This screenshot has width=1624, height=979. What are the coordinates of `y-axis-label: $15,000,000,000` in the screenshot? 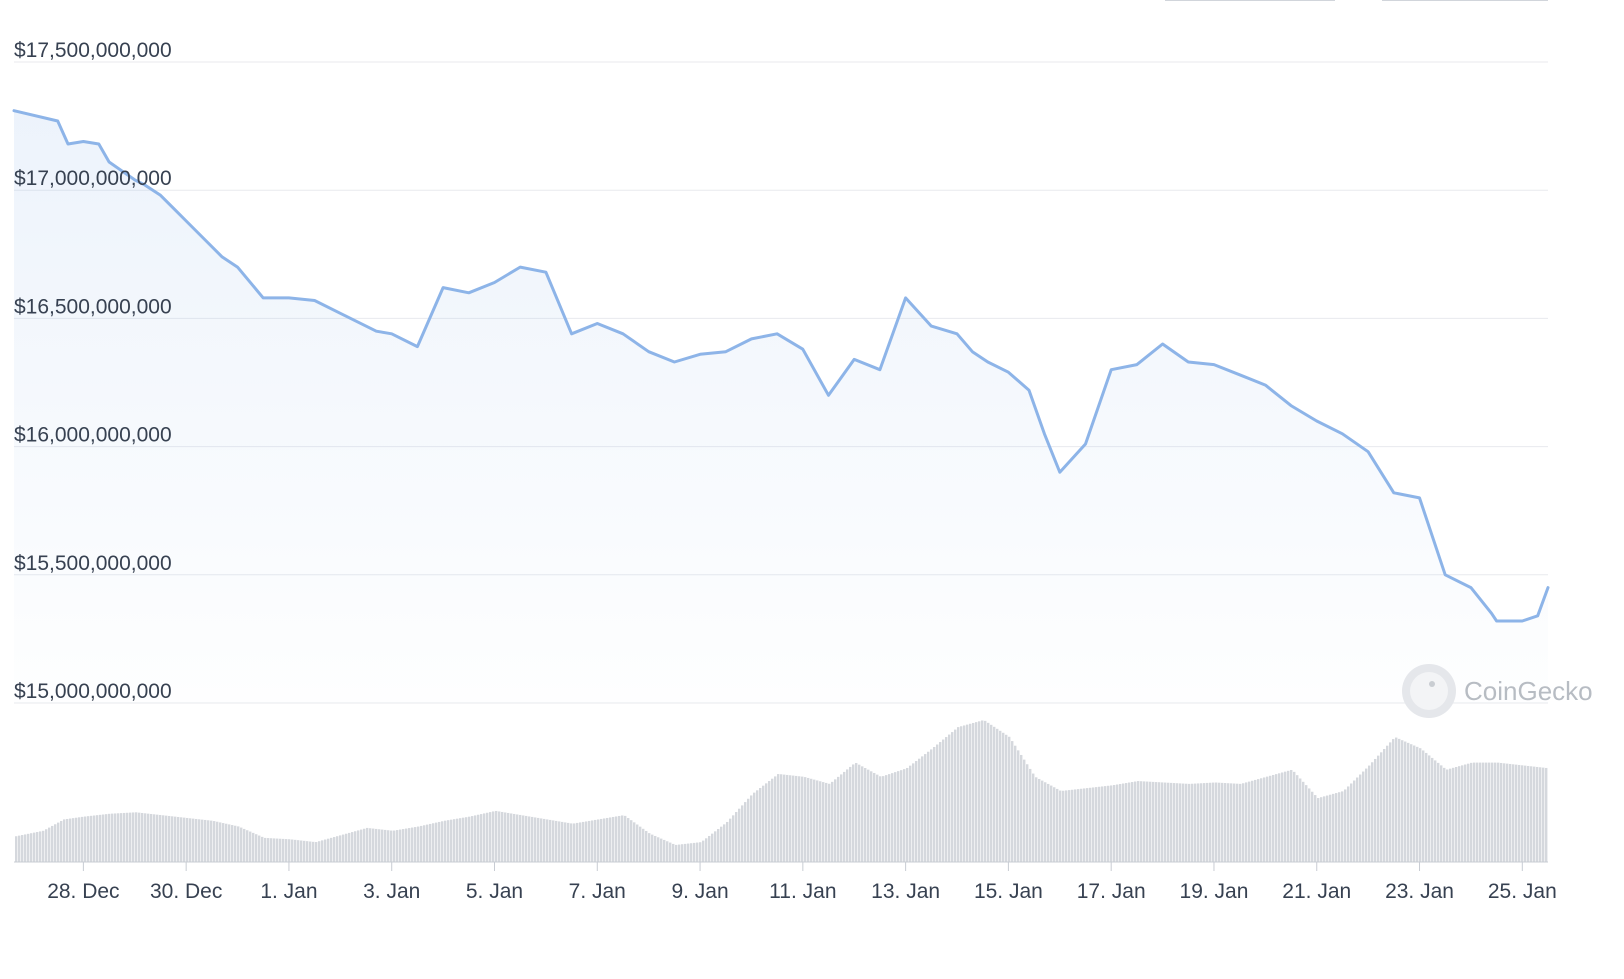 It's located at (93, 691).